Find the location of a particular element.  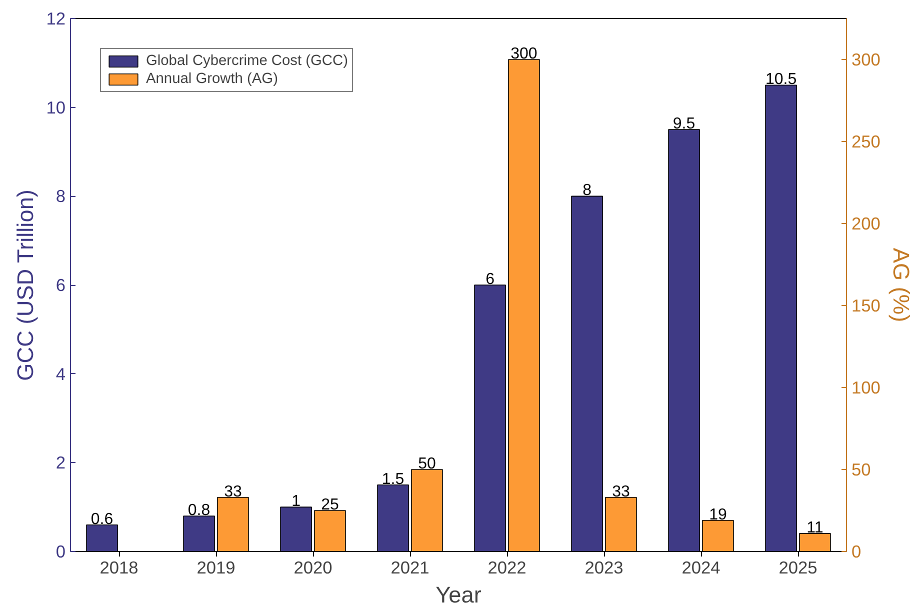

legend-label: Annual Growth (AG) is located at coordinates (212, 79).